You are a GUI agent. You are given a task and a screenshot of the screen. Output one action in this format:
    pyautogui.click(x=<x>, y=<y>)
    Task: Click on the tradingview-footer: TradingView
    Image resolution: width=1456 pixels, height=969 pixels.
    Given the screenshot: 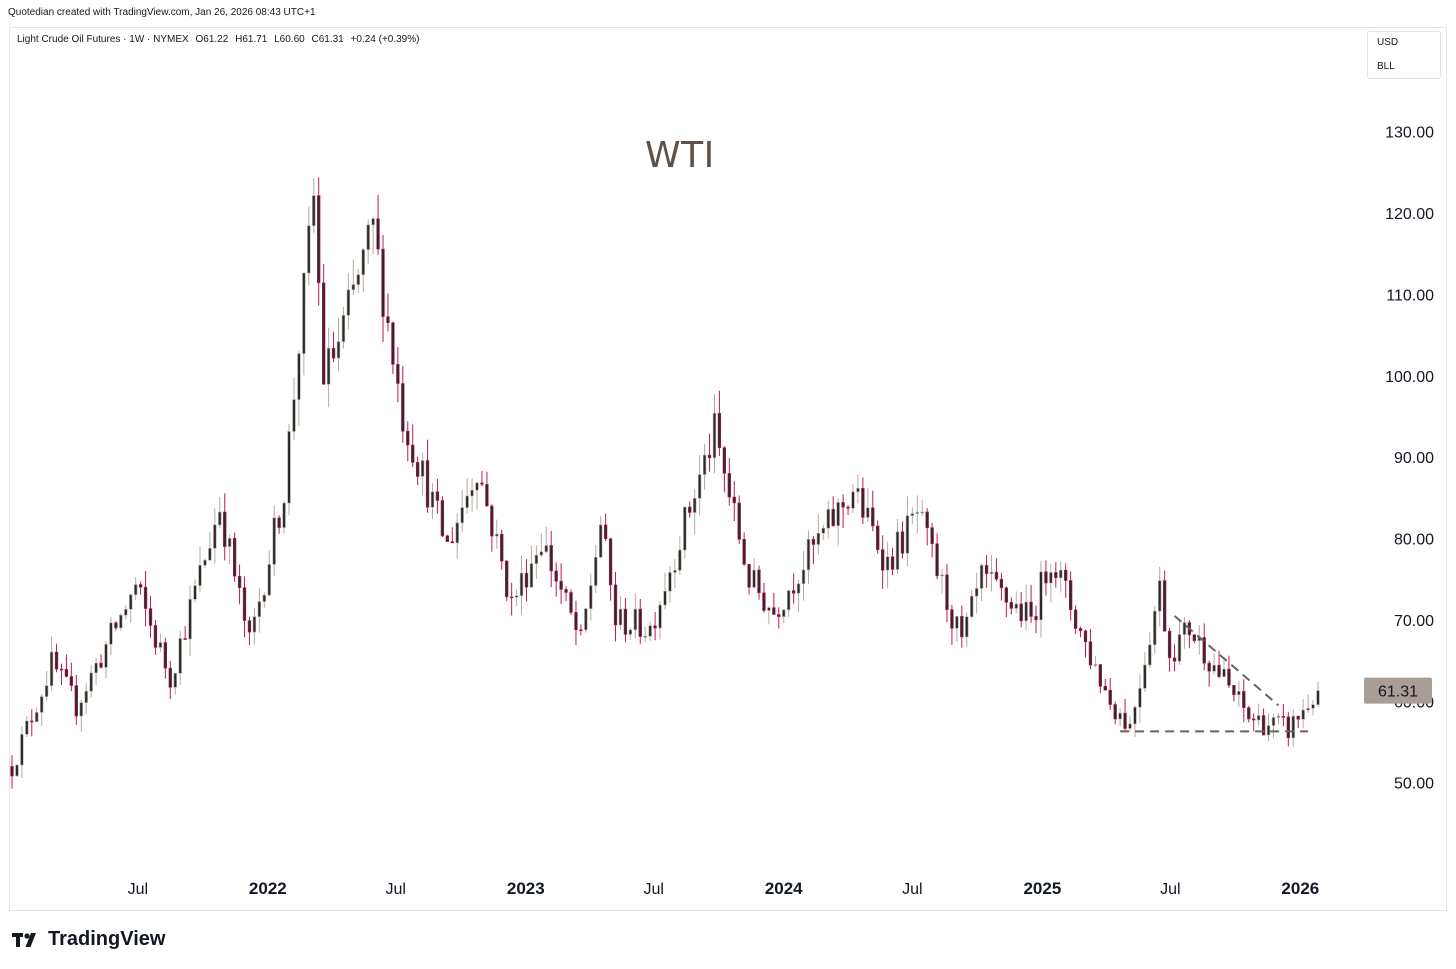 What is the action you would take?
    pyautogui.click(x=88, y=939)
    